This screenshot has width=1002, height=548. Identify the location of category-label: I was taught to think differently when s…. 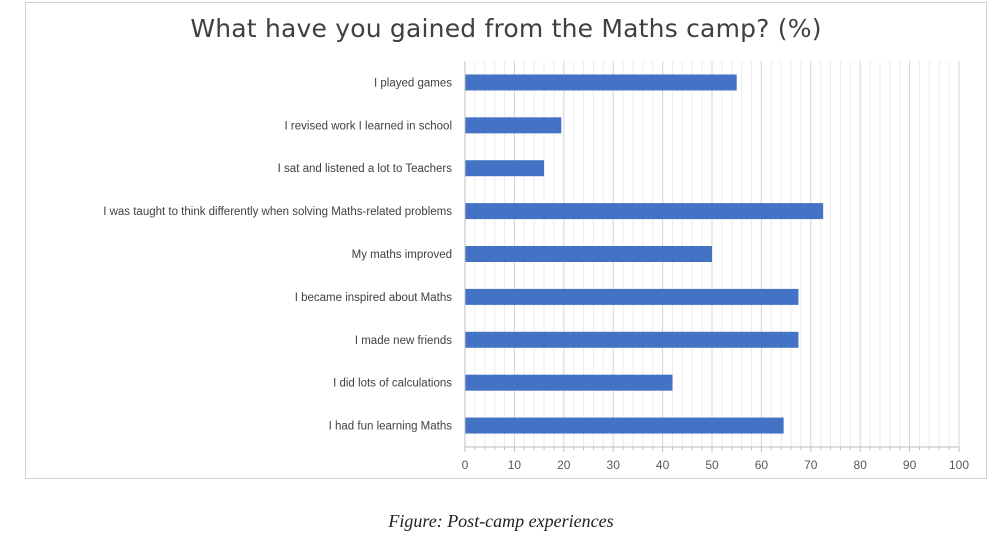
(277, 212).